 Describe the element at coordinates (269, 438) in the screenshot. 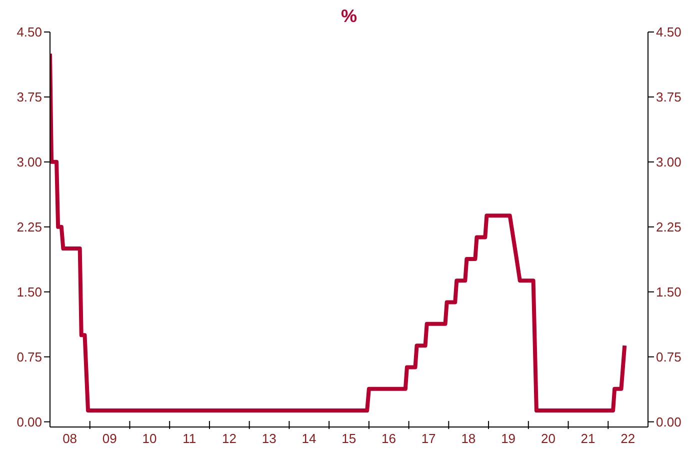

I see `x-tick-label: 13` at that location.